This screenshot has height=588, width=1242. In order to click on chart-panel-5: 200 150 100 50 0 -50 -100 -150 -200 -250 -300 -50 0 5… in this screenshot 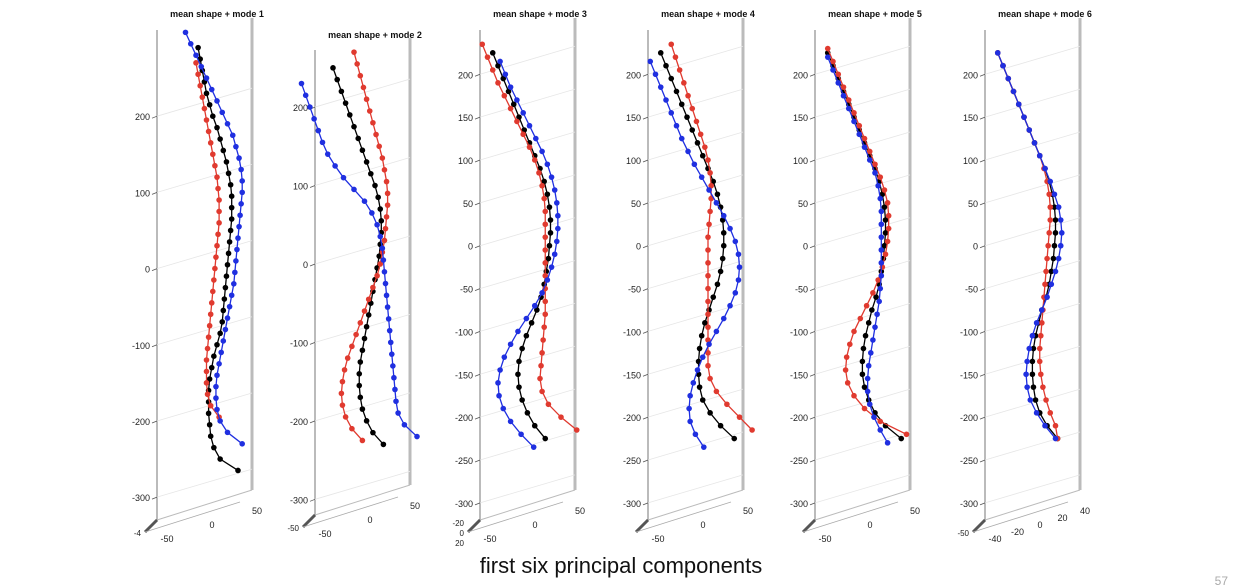, I will do `click(856, 276)`.